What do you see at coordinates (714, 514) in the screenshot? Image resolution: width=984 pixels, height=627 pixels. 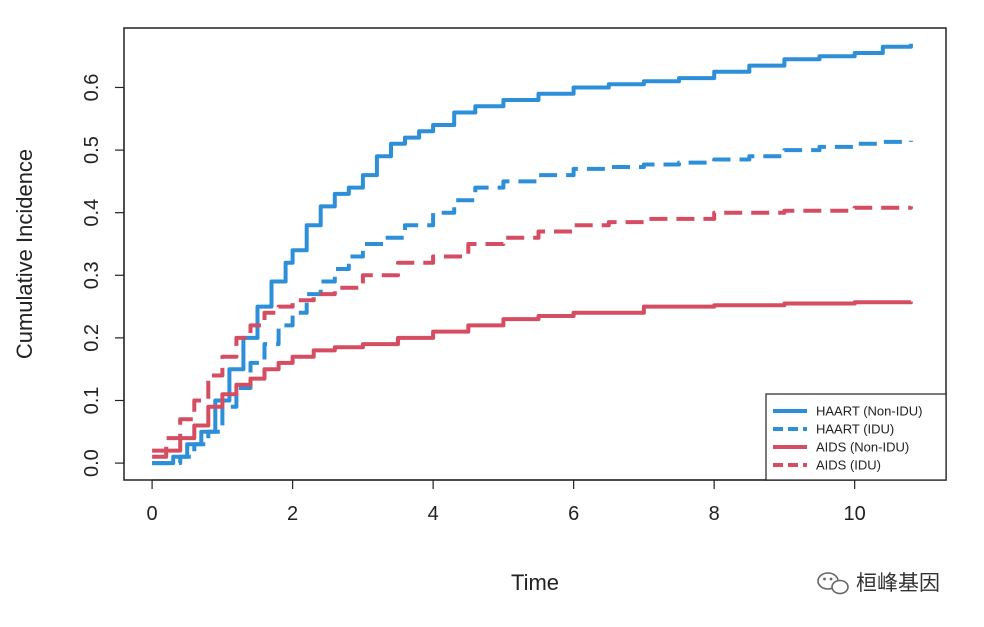 I see `x-tick-label: 8` at bounding box center [714, 514].